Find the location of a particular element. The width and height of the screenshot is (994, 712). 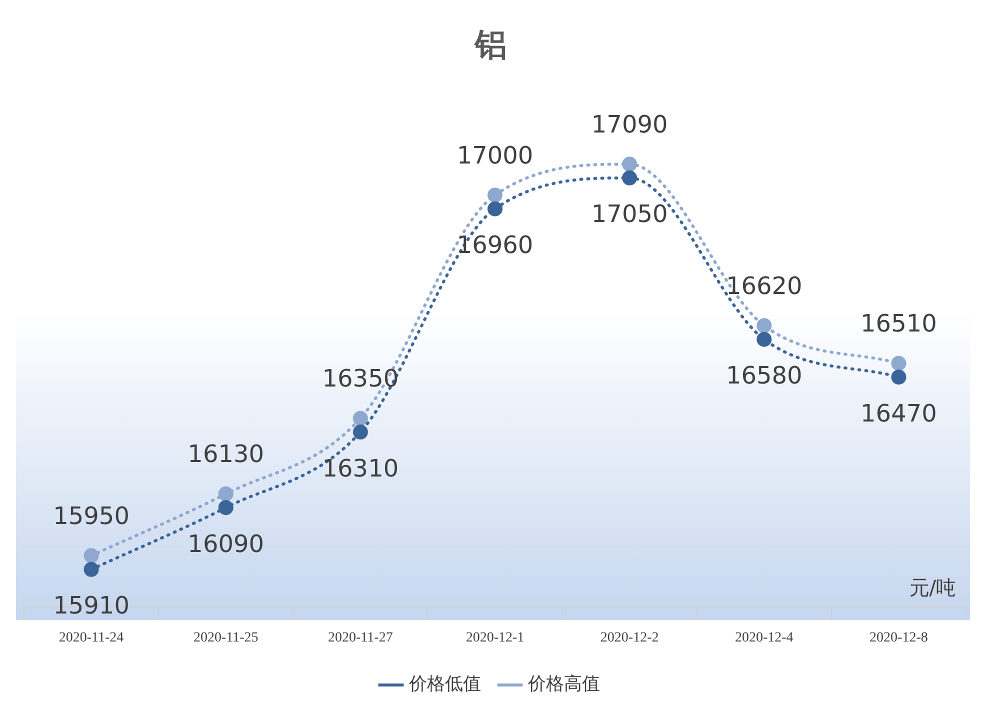

text: 元/吨 is located at coordinates (932, 587).